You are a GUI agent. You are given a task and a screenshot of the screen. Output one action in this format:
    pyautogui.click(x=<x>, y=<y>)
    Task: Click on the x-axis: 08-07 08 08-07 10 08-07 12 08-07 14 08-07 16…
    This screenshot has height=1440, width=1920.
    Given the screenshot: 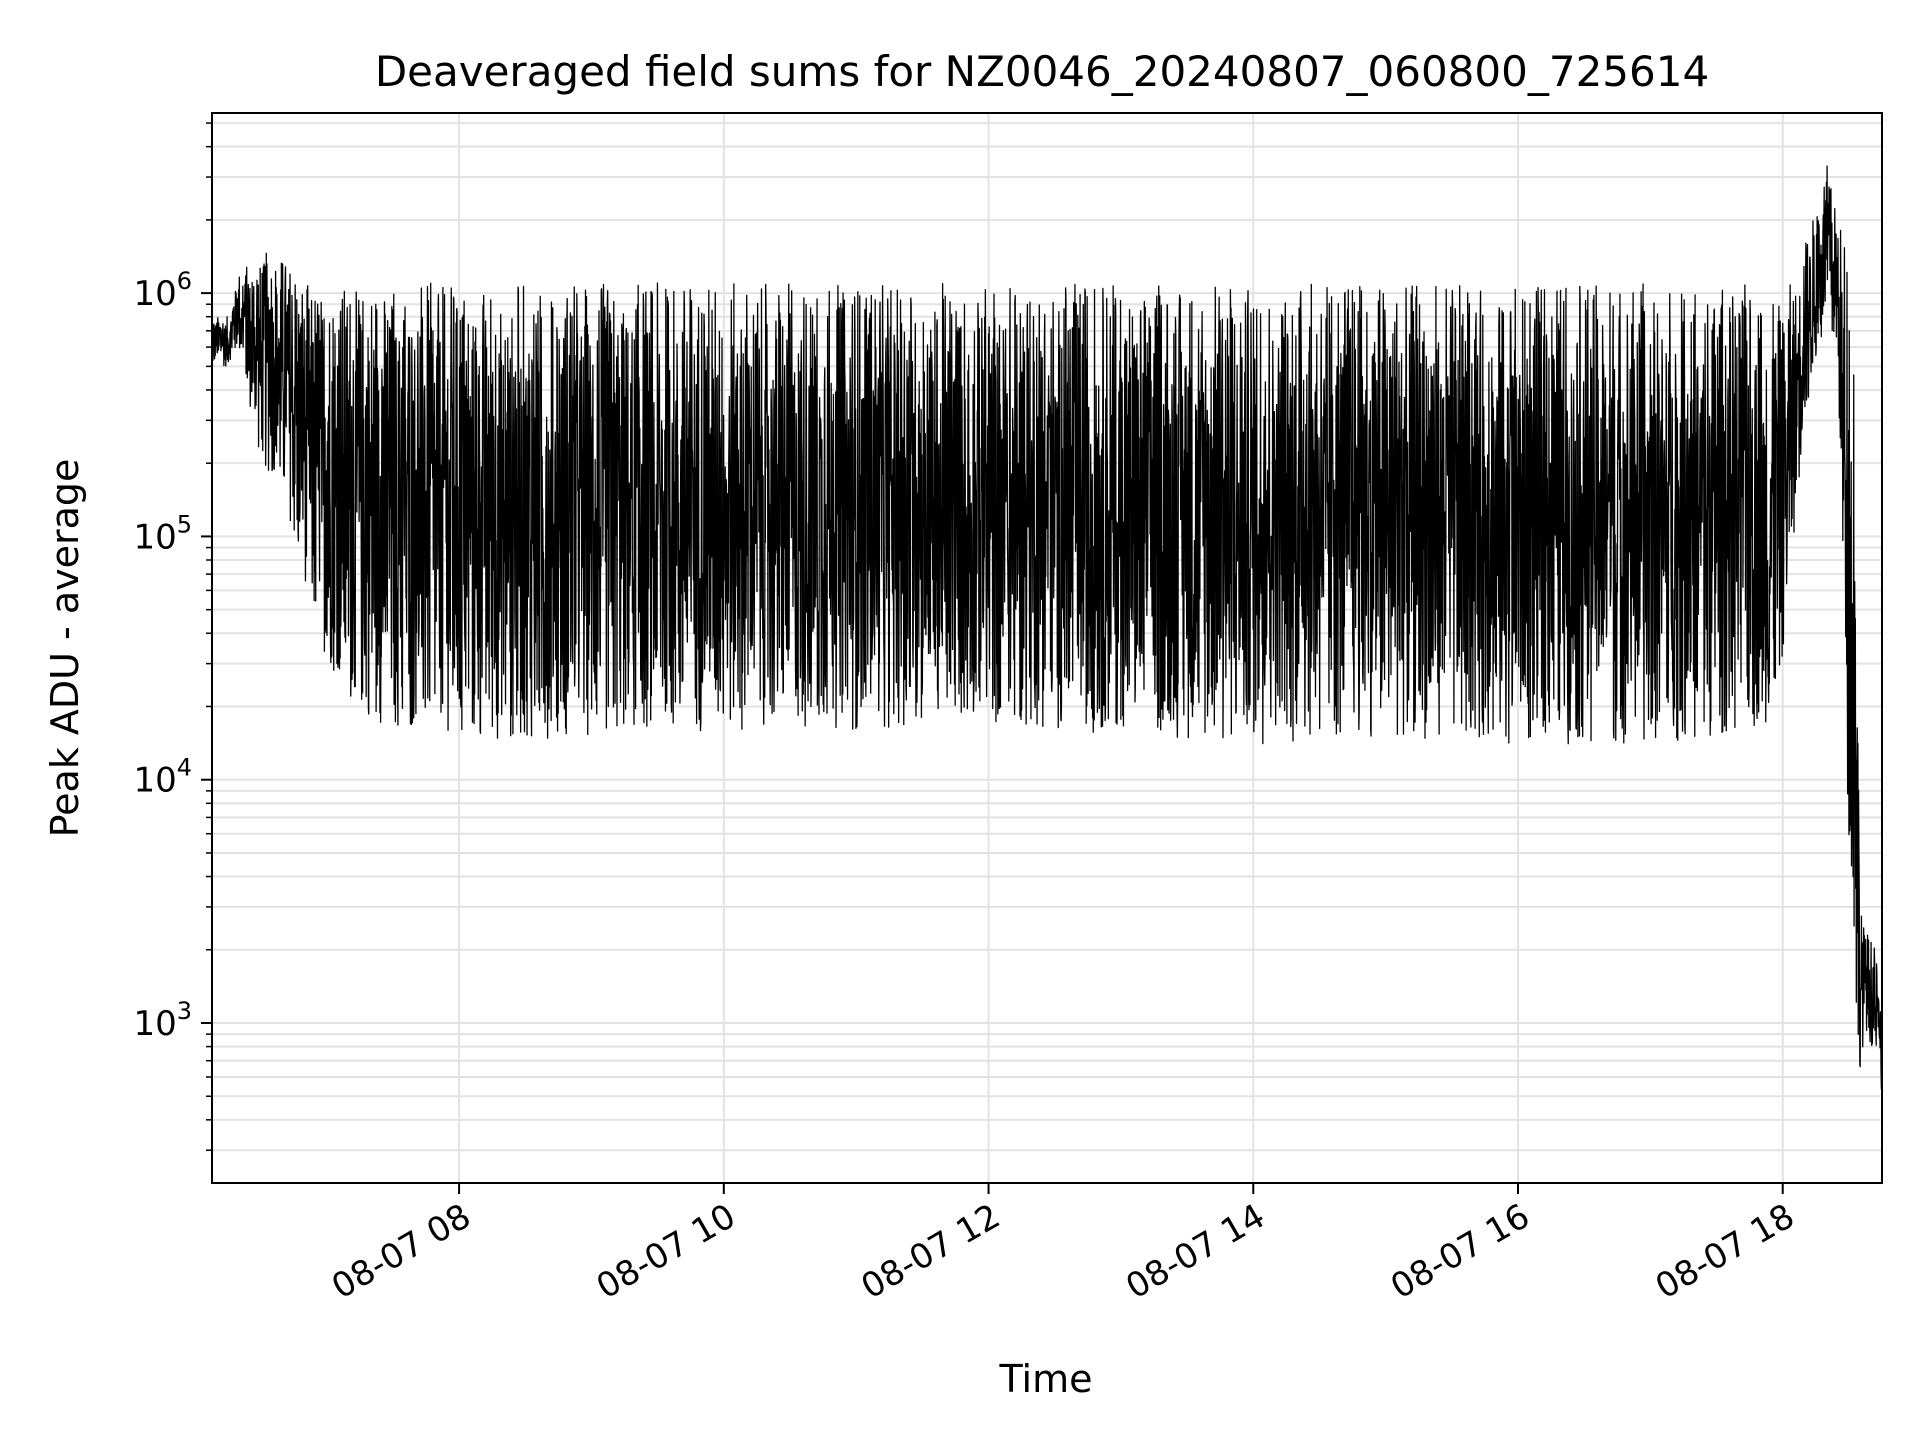 What is the action you would take?
    pyautogui.click(x=1063, y=1245)
    